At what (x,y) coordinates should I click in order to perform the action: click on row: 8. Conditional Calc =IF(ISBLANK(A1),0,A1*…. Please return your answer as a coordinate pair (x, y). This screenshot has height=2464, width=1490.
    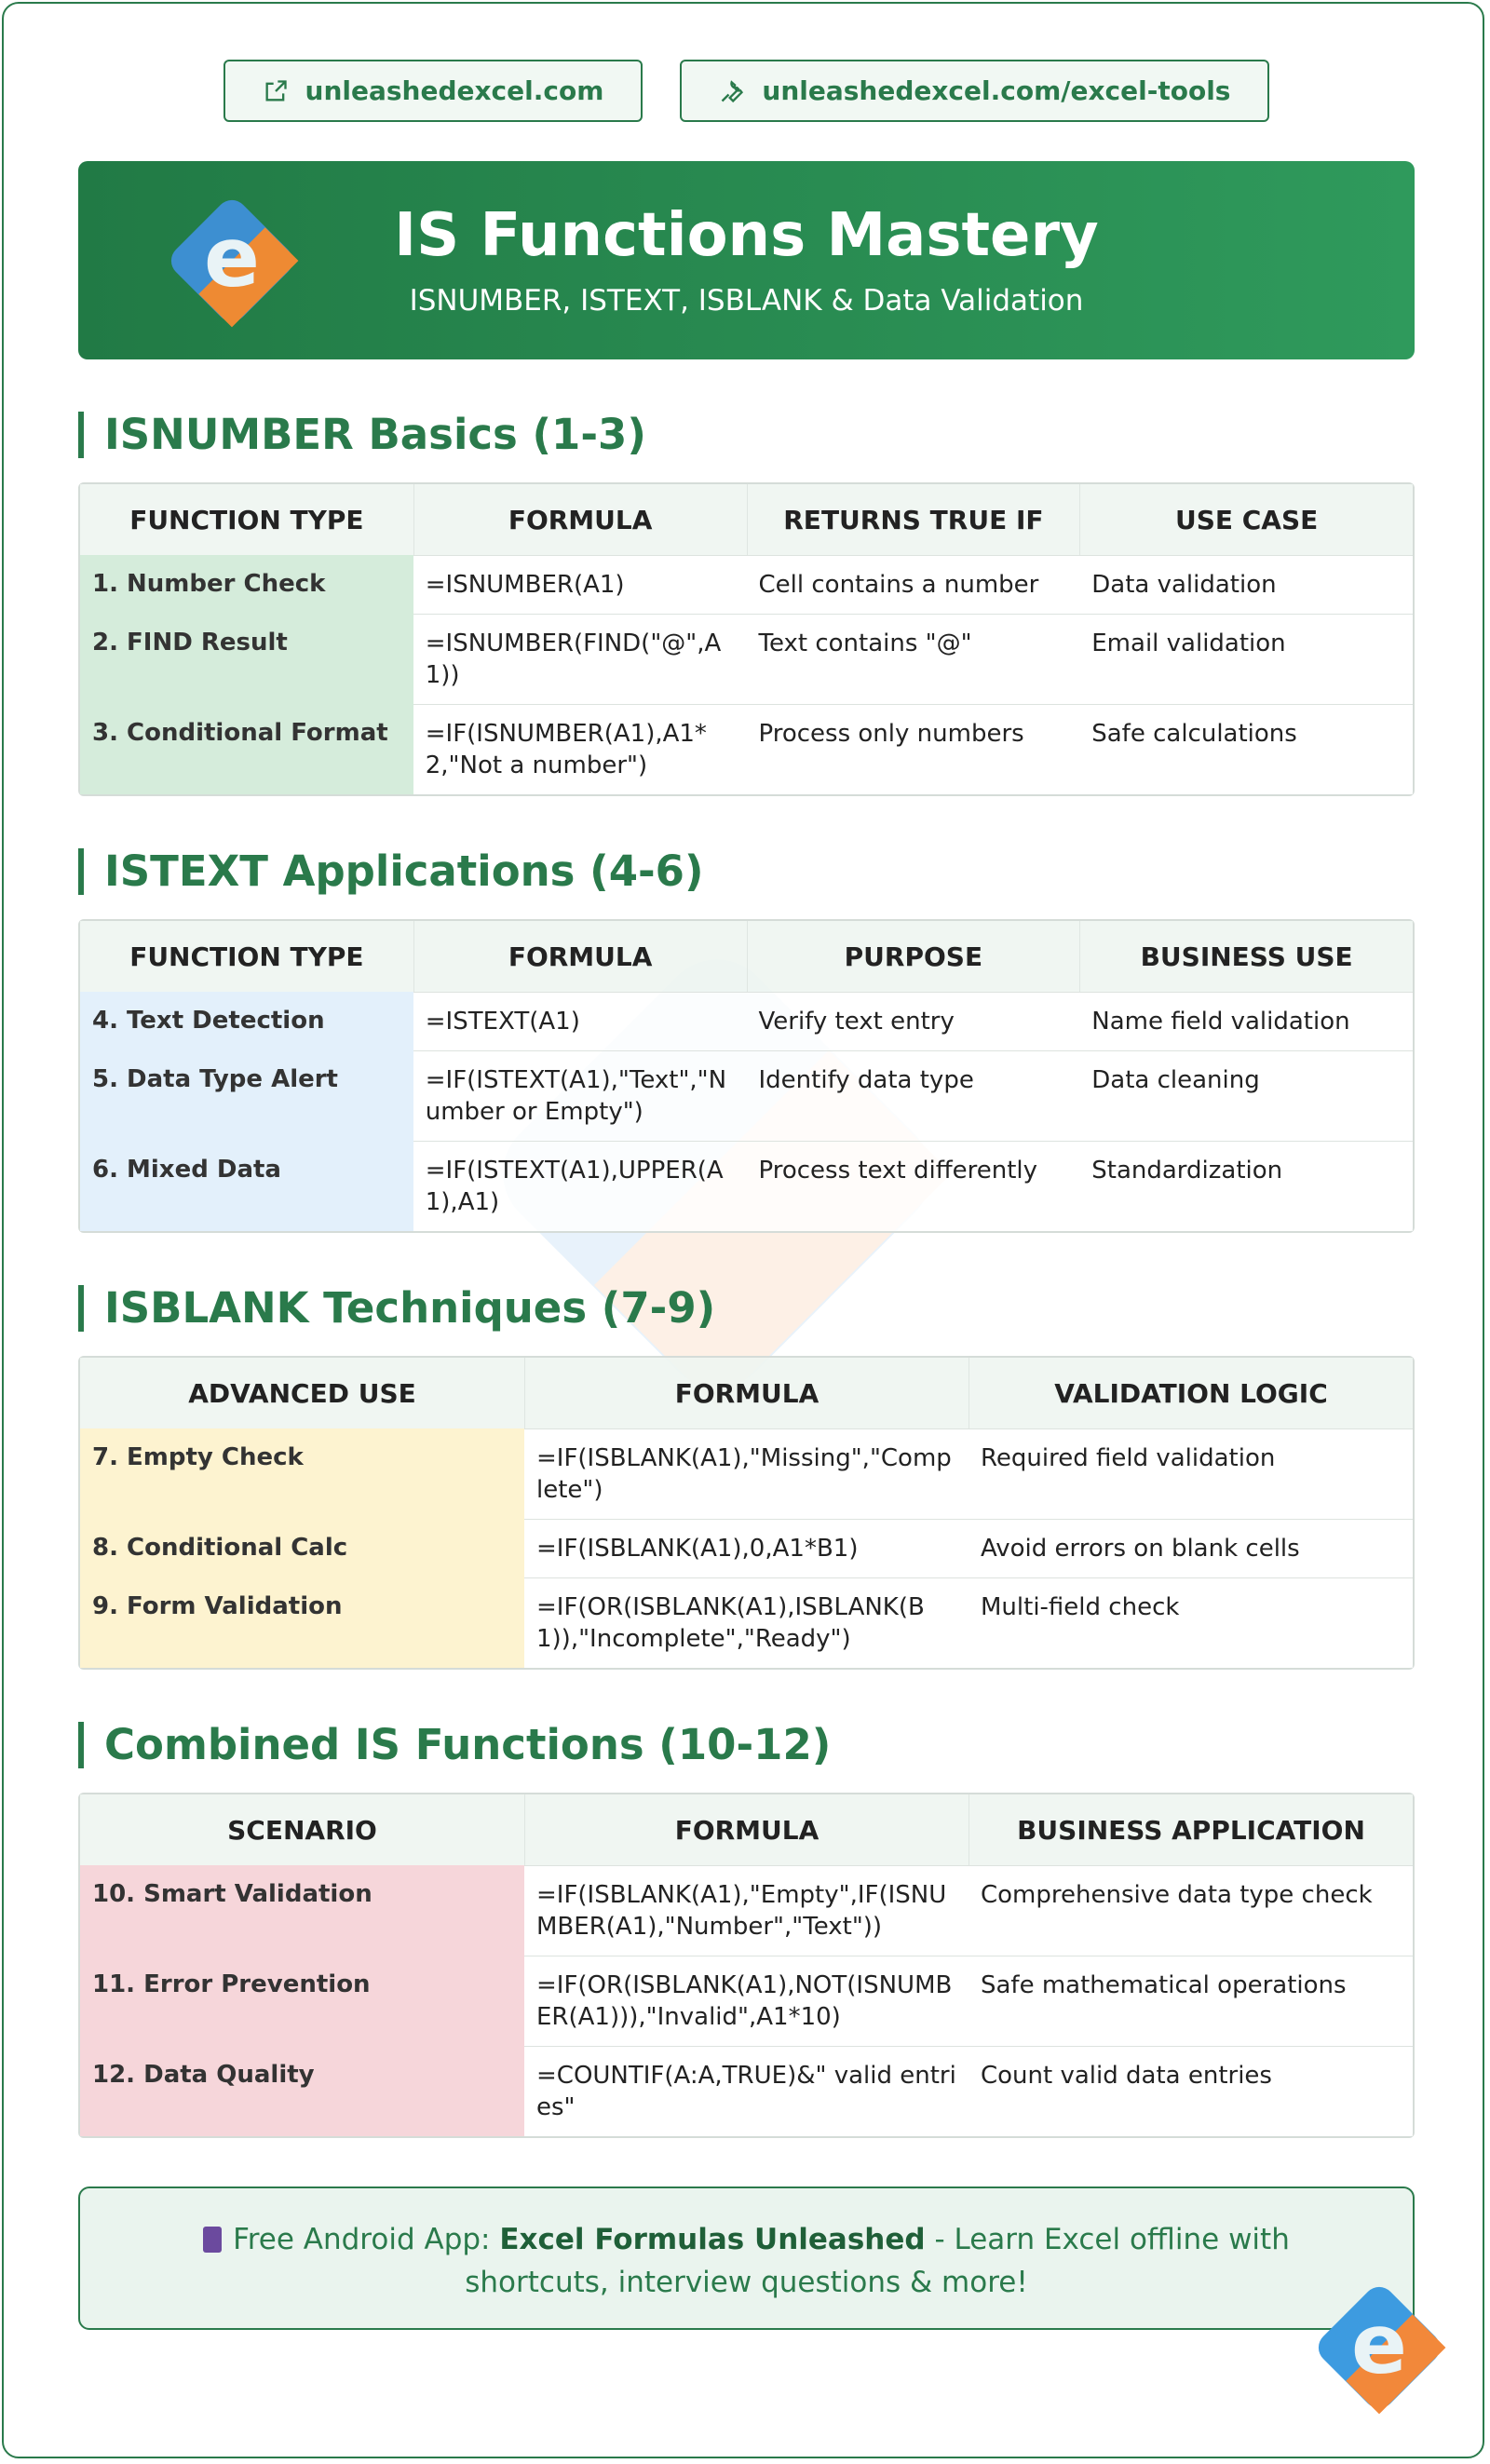
    Looking at the image, I should click on (746, 1548).